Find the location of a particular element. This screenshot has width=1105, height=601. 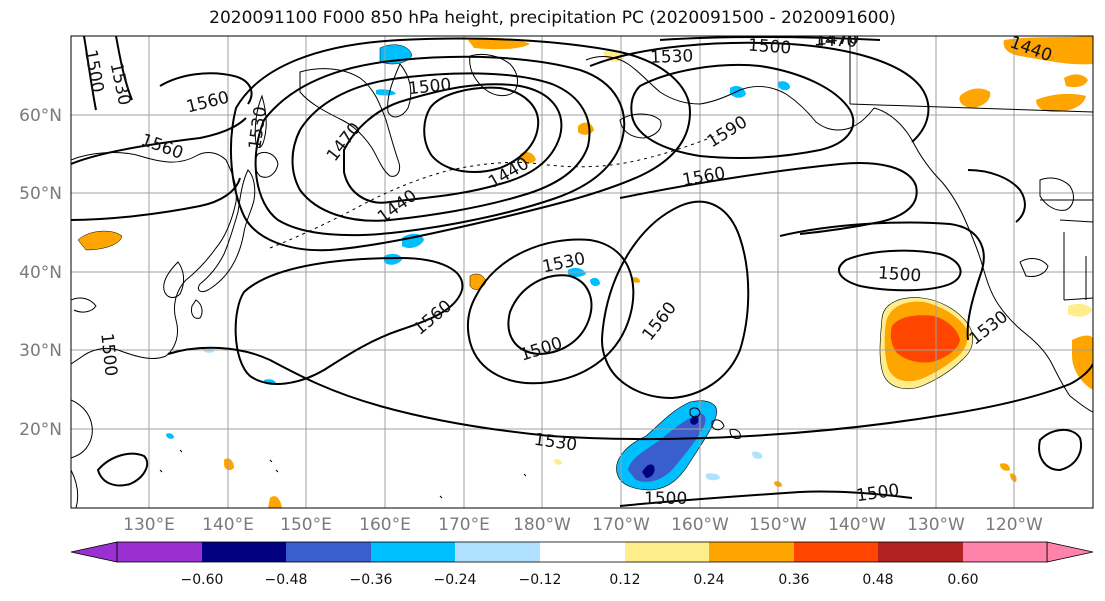

lon-label: 150°W is located at coordinates (778, 525).